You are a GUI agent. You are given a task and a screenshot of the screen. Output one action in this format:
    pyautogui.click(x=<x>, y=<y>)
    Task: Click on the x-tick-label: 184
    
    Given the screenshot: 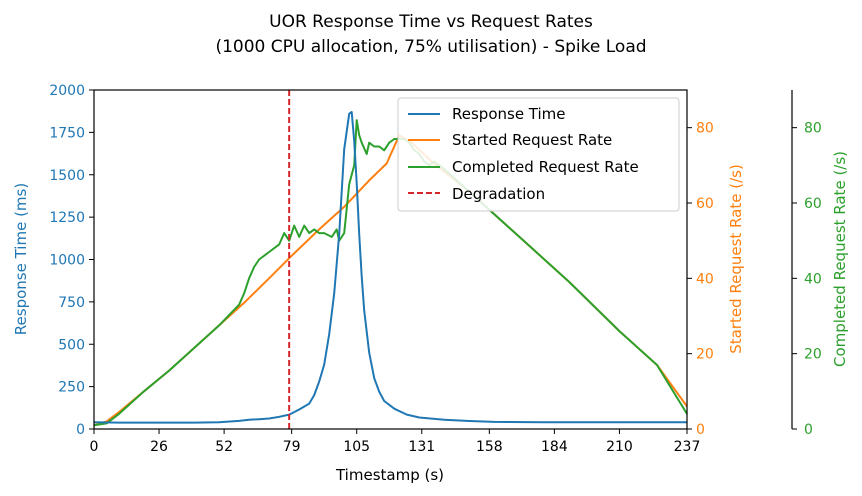 What is the action you would take?
    pyautogui.click(x=554, y=447)
    